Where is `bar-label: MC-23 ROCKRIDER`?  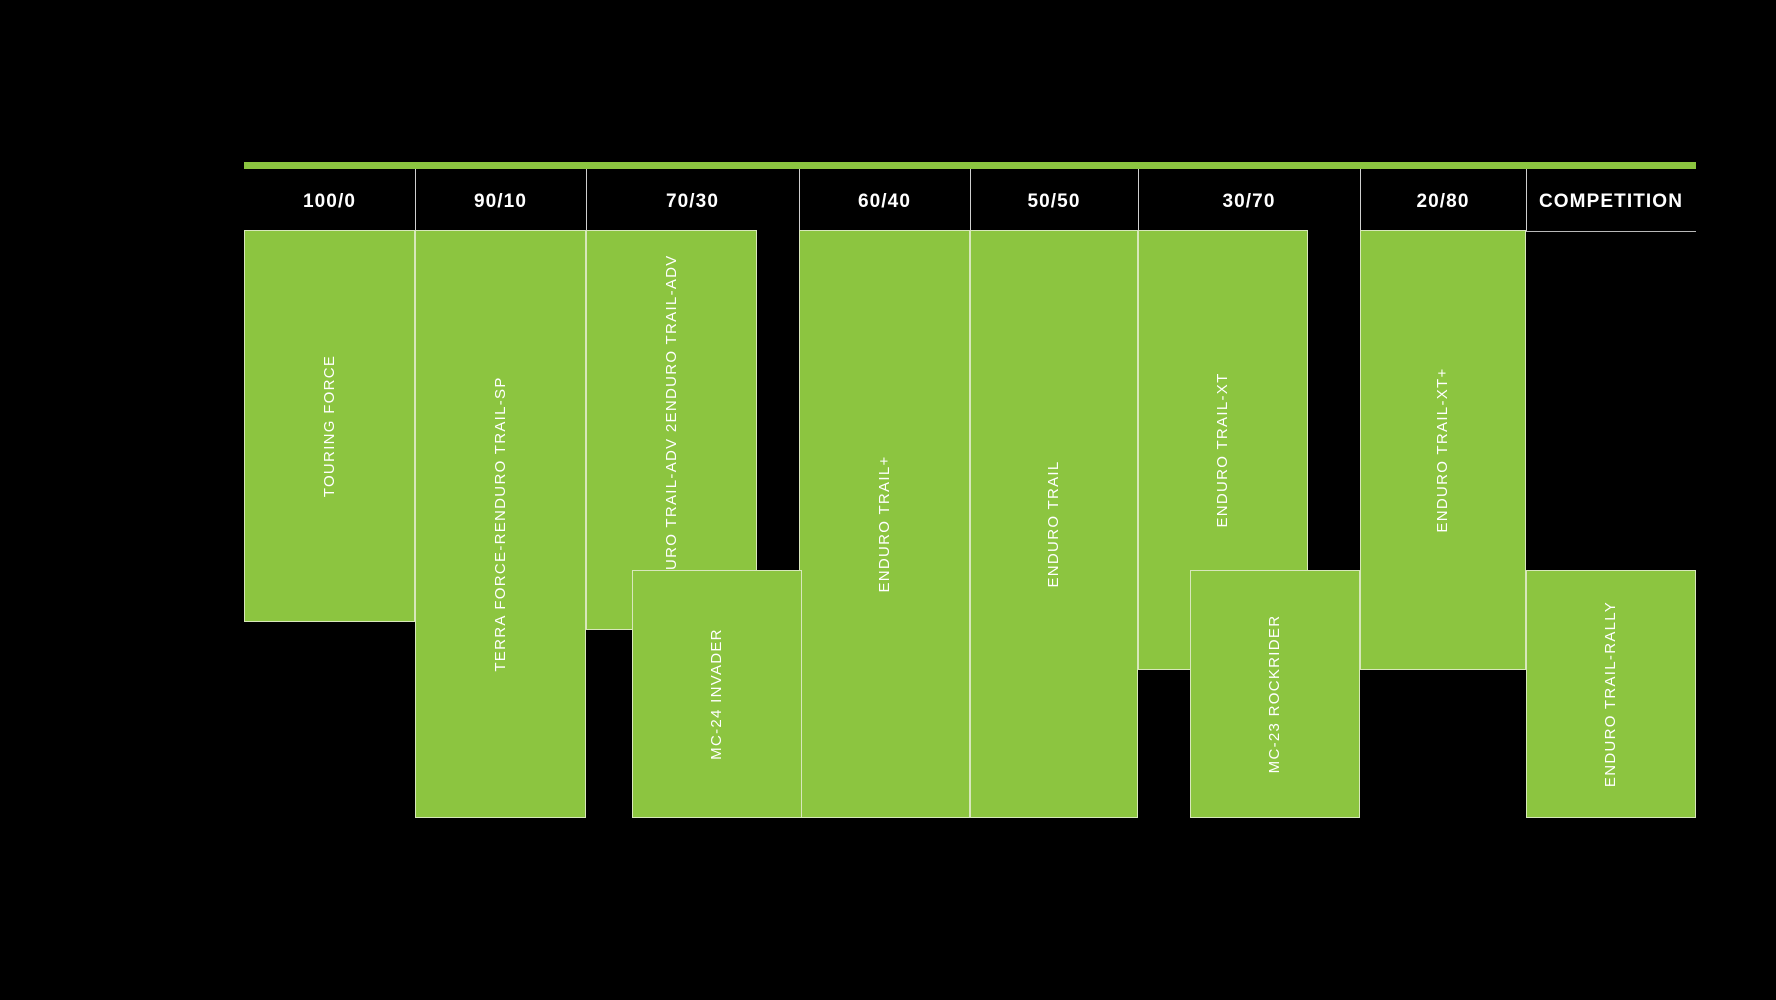
bar-label: MC-23 ROCKRIDER is located at coordinates (1274, 694).